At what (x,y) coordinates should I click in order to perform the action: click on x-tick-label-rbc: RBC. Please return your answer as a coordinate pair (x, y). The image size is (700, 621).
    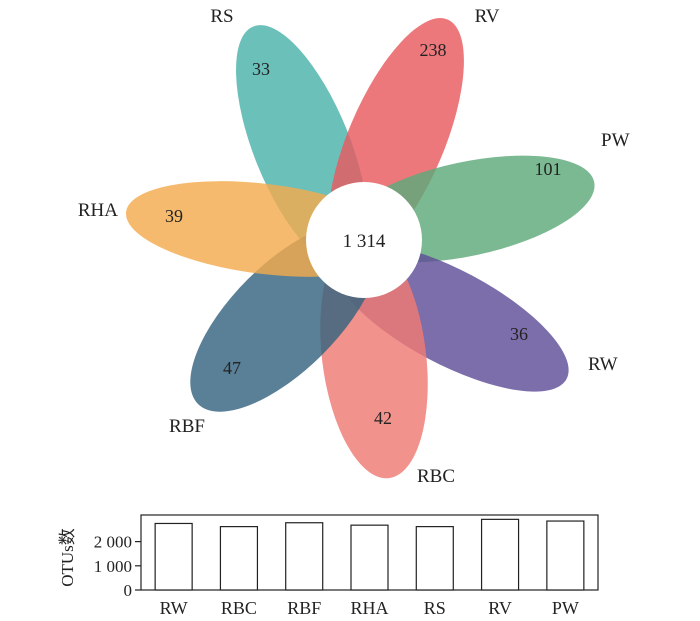
    Looking at the image, I should click on (239, 608).